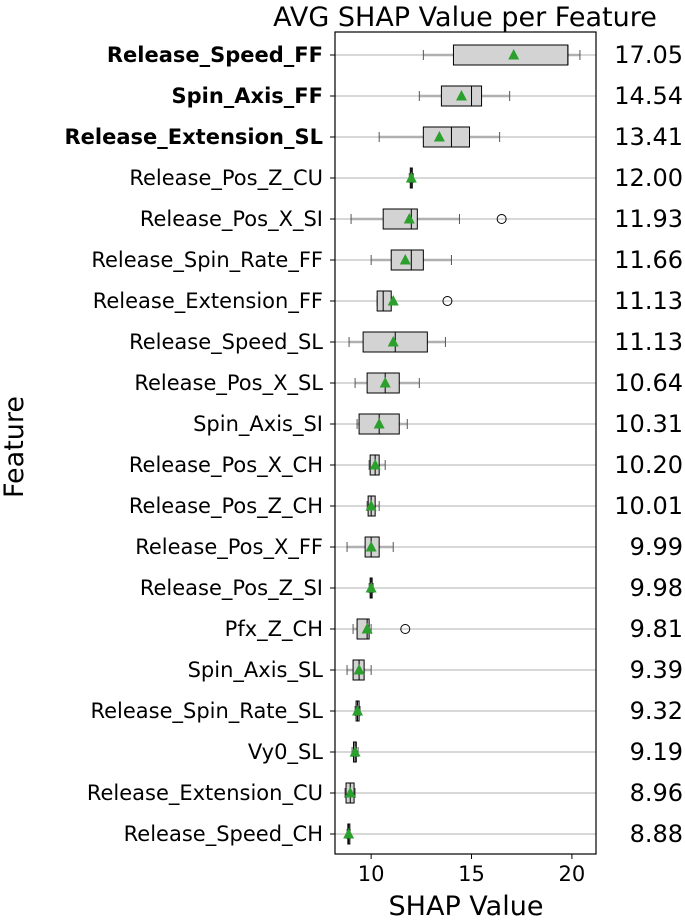  I want to click on avg-value-label: 13.41, so click(648, 137).